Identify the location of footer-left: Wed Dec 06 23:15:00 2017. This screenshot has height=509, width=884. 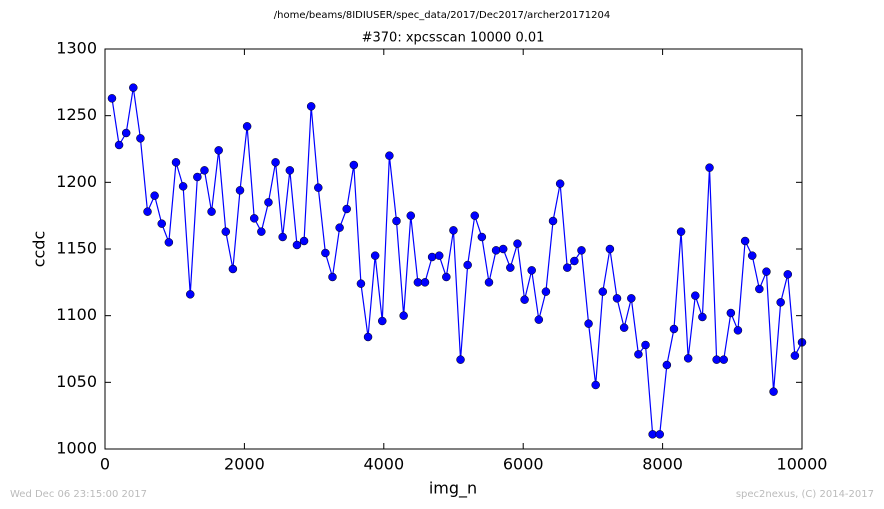
(78, 494).